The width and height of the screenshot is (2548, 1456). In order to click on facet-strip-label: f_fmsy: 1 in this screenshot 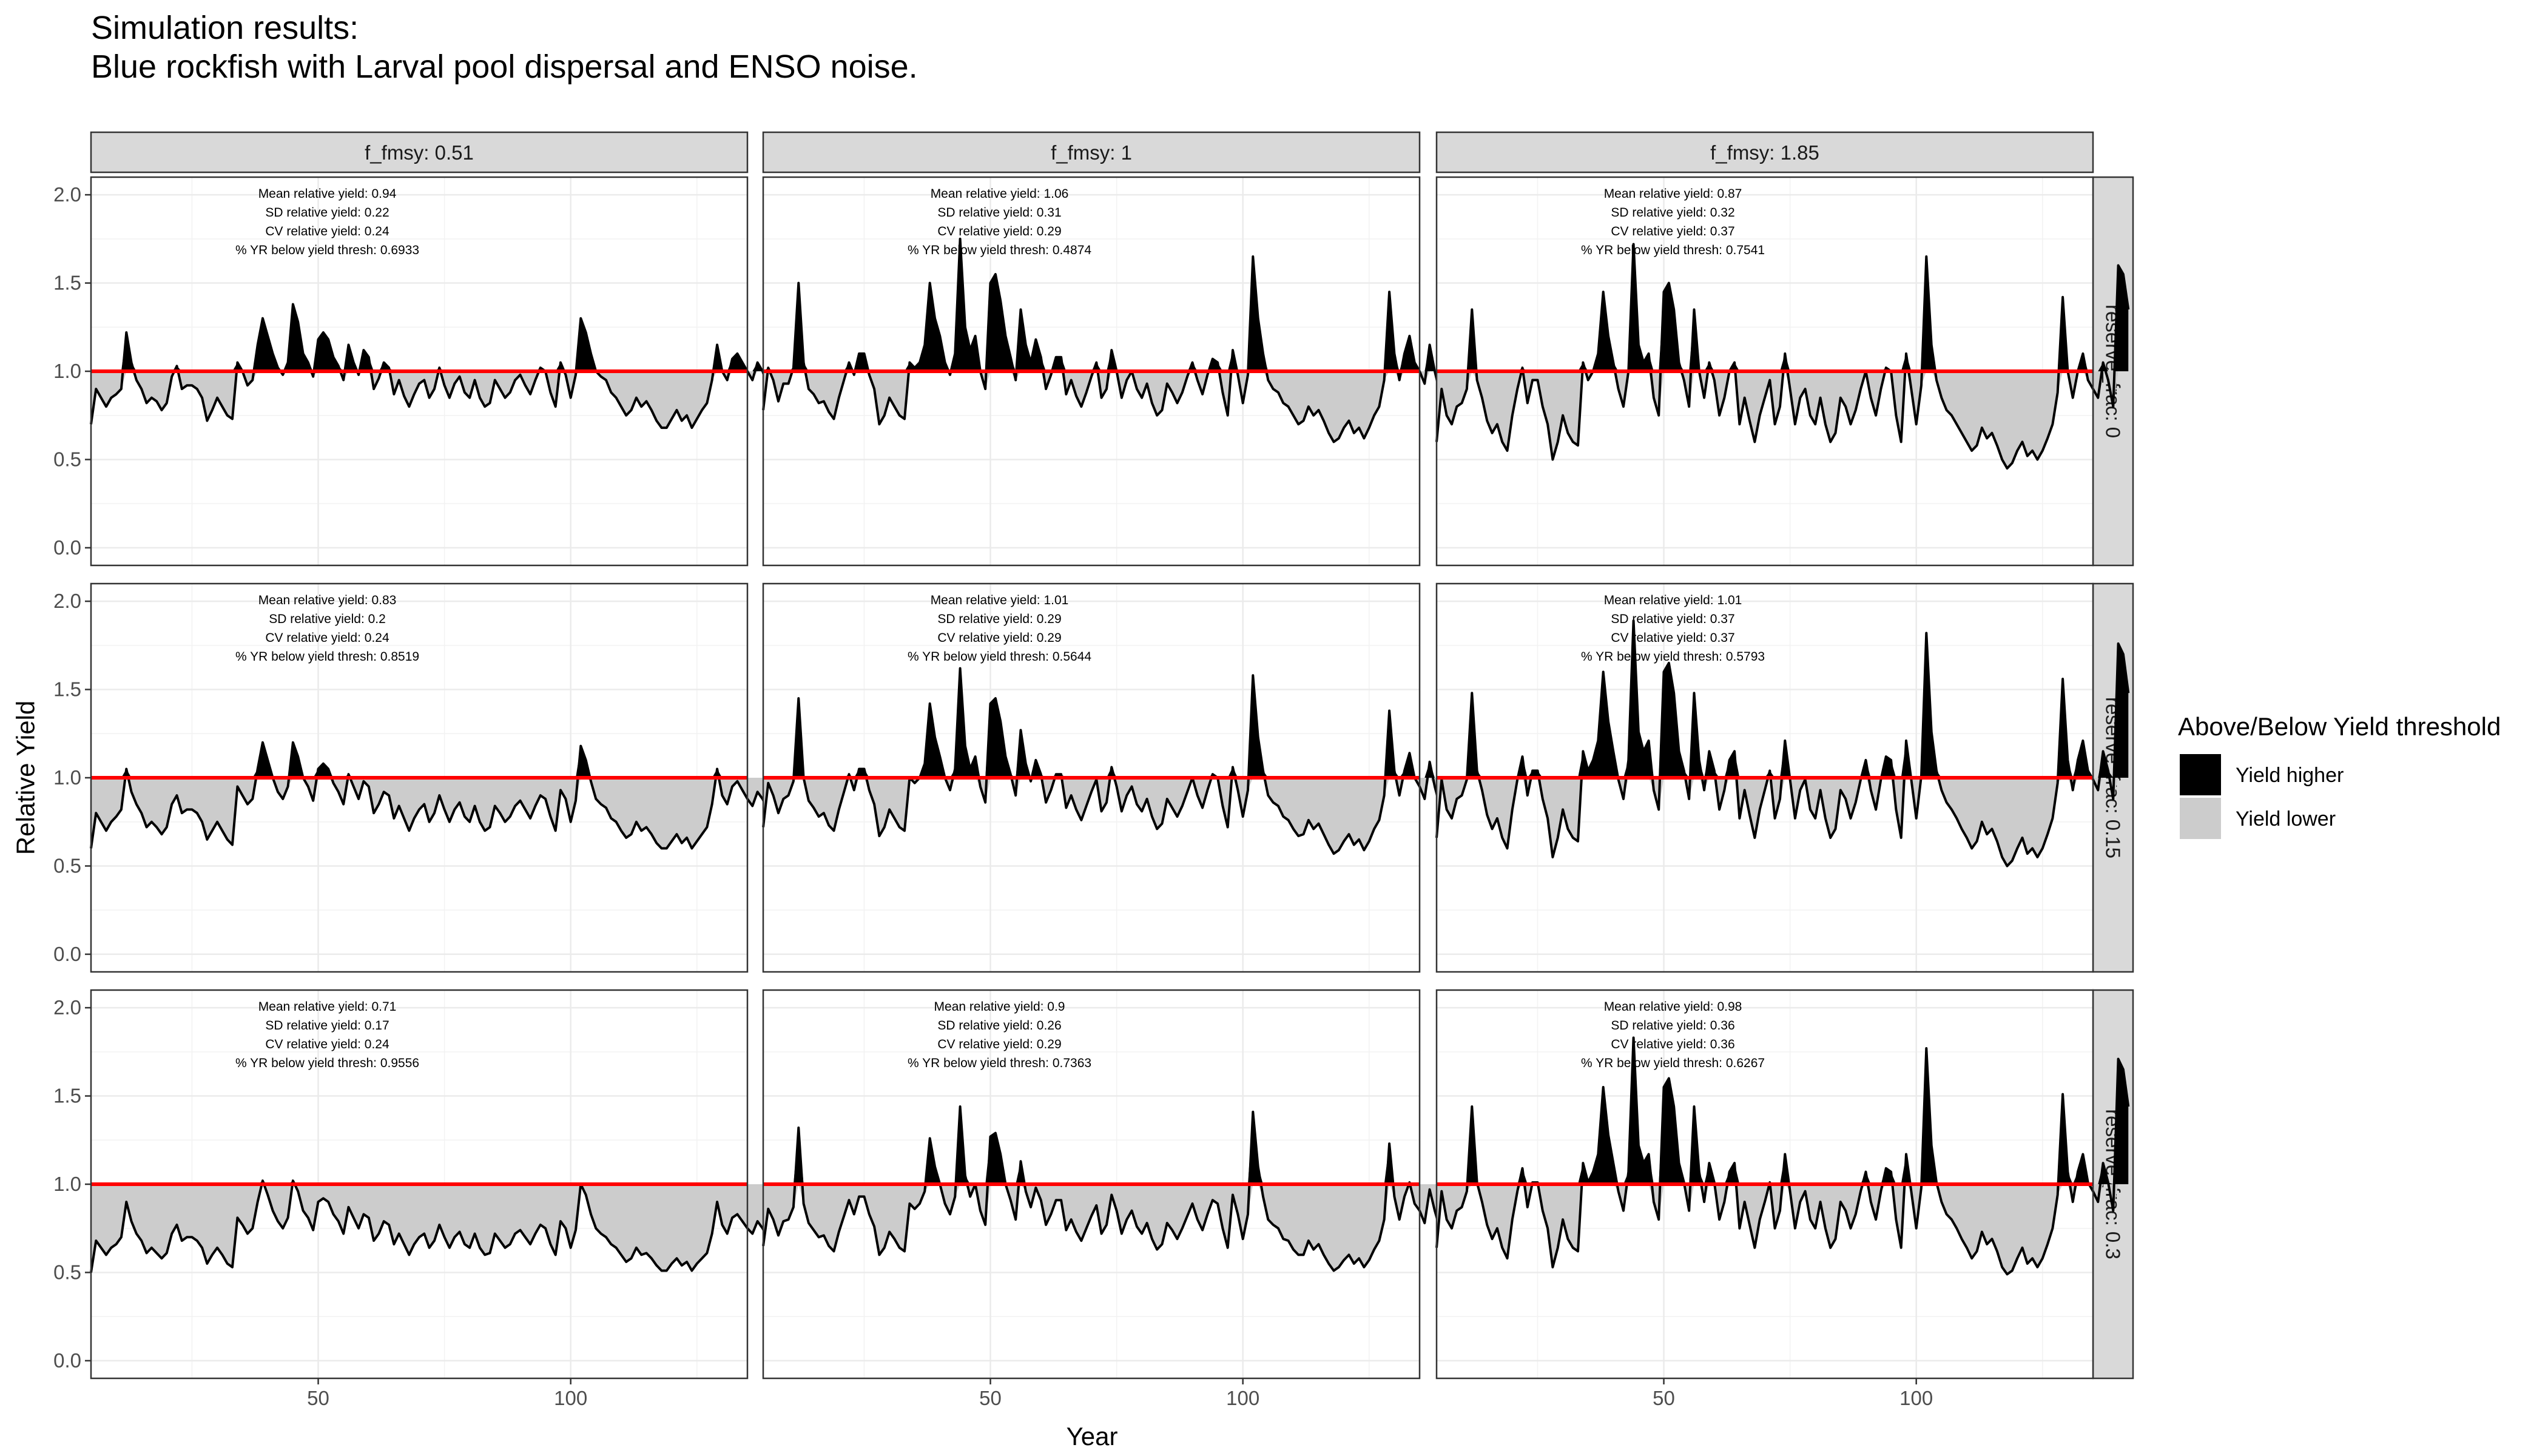, I will do `click(1091, 152)`.